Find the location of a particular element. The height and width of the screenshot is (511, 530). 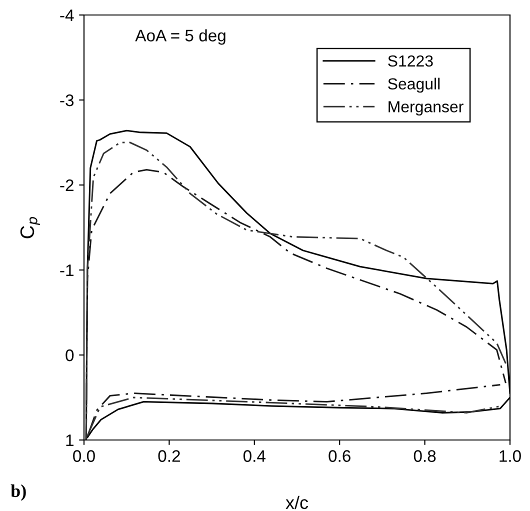

y-tick-label: -1 is located at coordinates (67, 270).